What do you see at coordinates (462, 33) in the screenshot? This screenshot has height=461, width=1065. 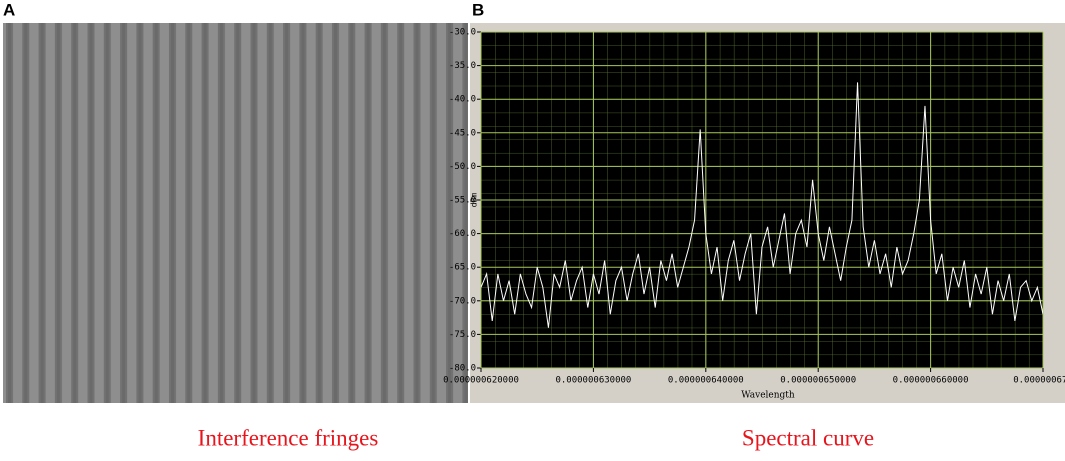 I see `y-tick-label: -30.0` at bounding box center [462, 33].